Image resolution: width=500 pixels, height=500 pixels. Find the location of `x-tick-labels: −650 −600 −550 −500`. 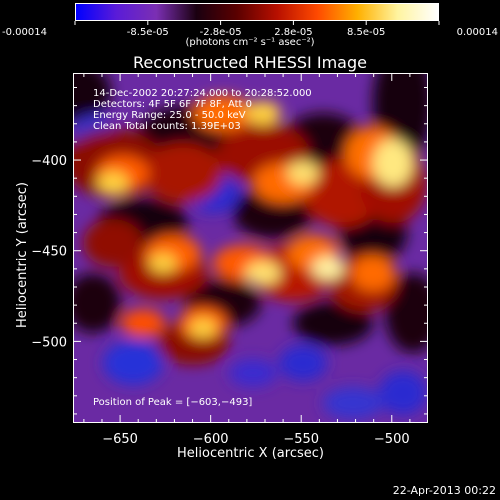

x-tick-labels: −650 −600 −550 −500 is located at coordinates (255, 439).